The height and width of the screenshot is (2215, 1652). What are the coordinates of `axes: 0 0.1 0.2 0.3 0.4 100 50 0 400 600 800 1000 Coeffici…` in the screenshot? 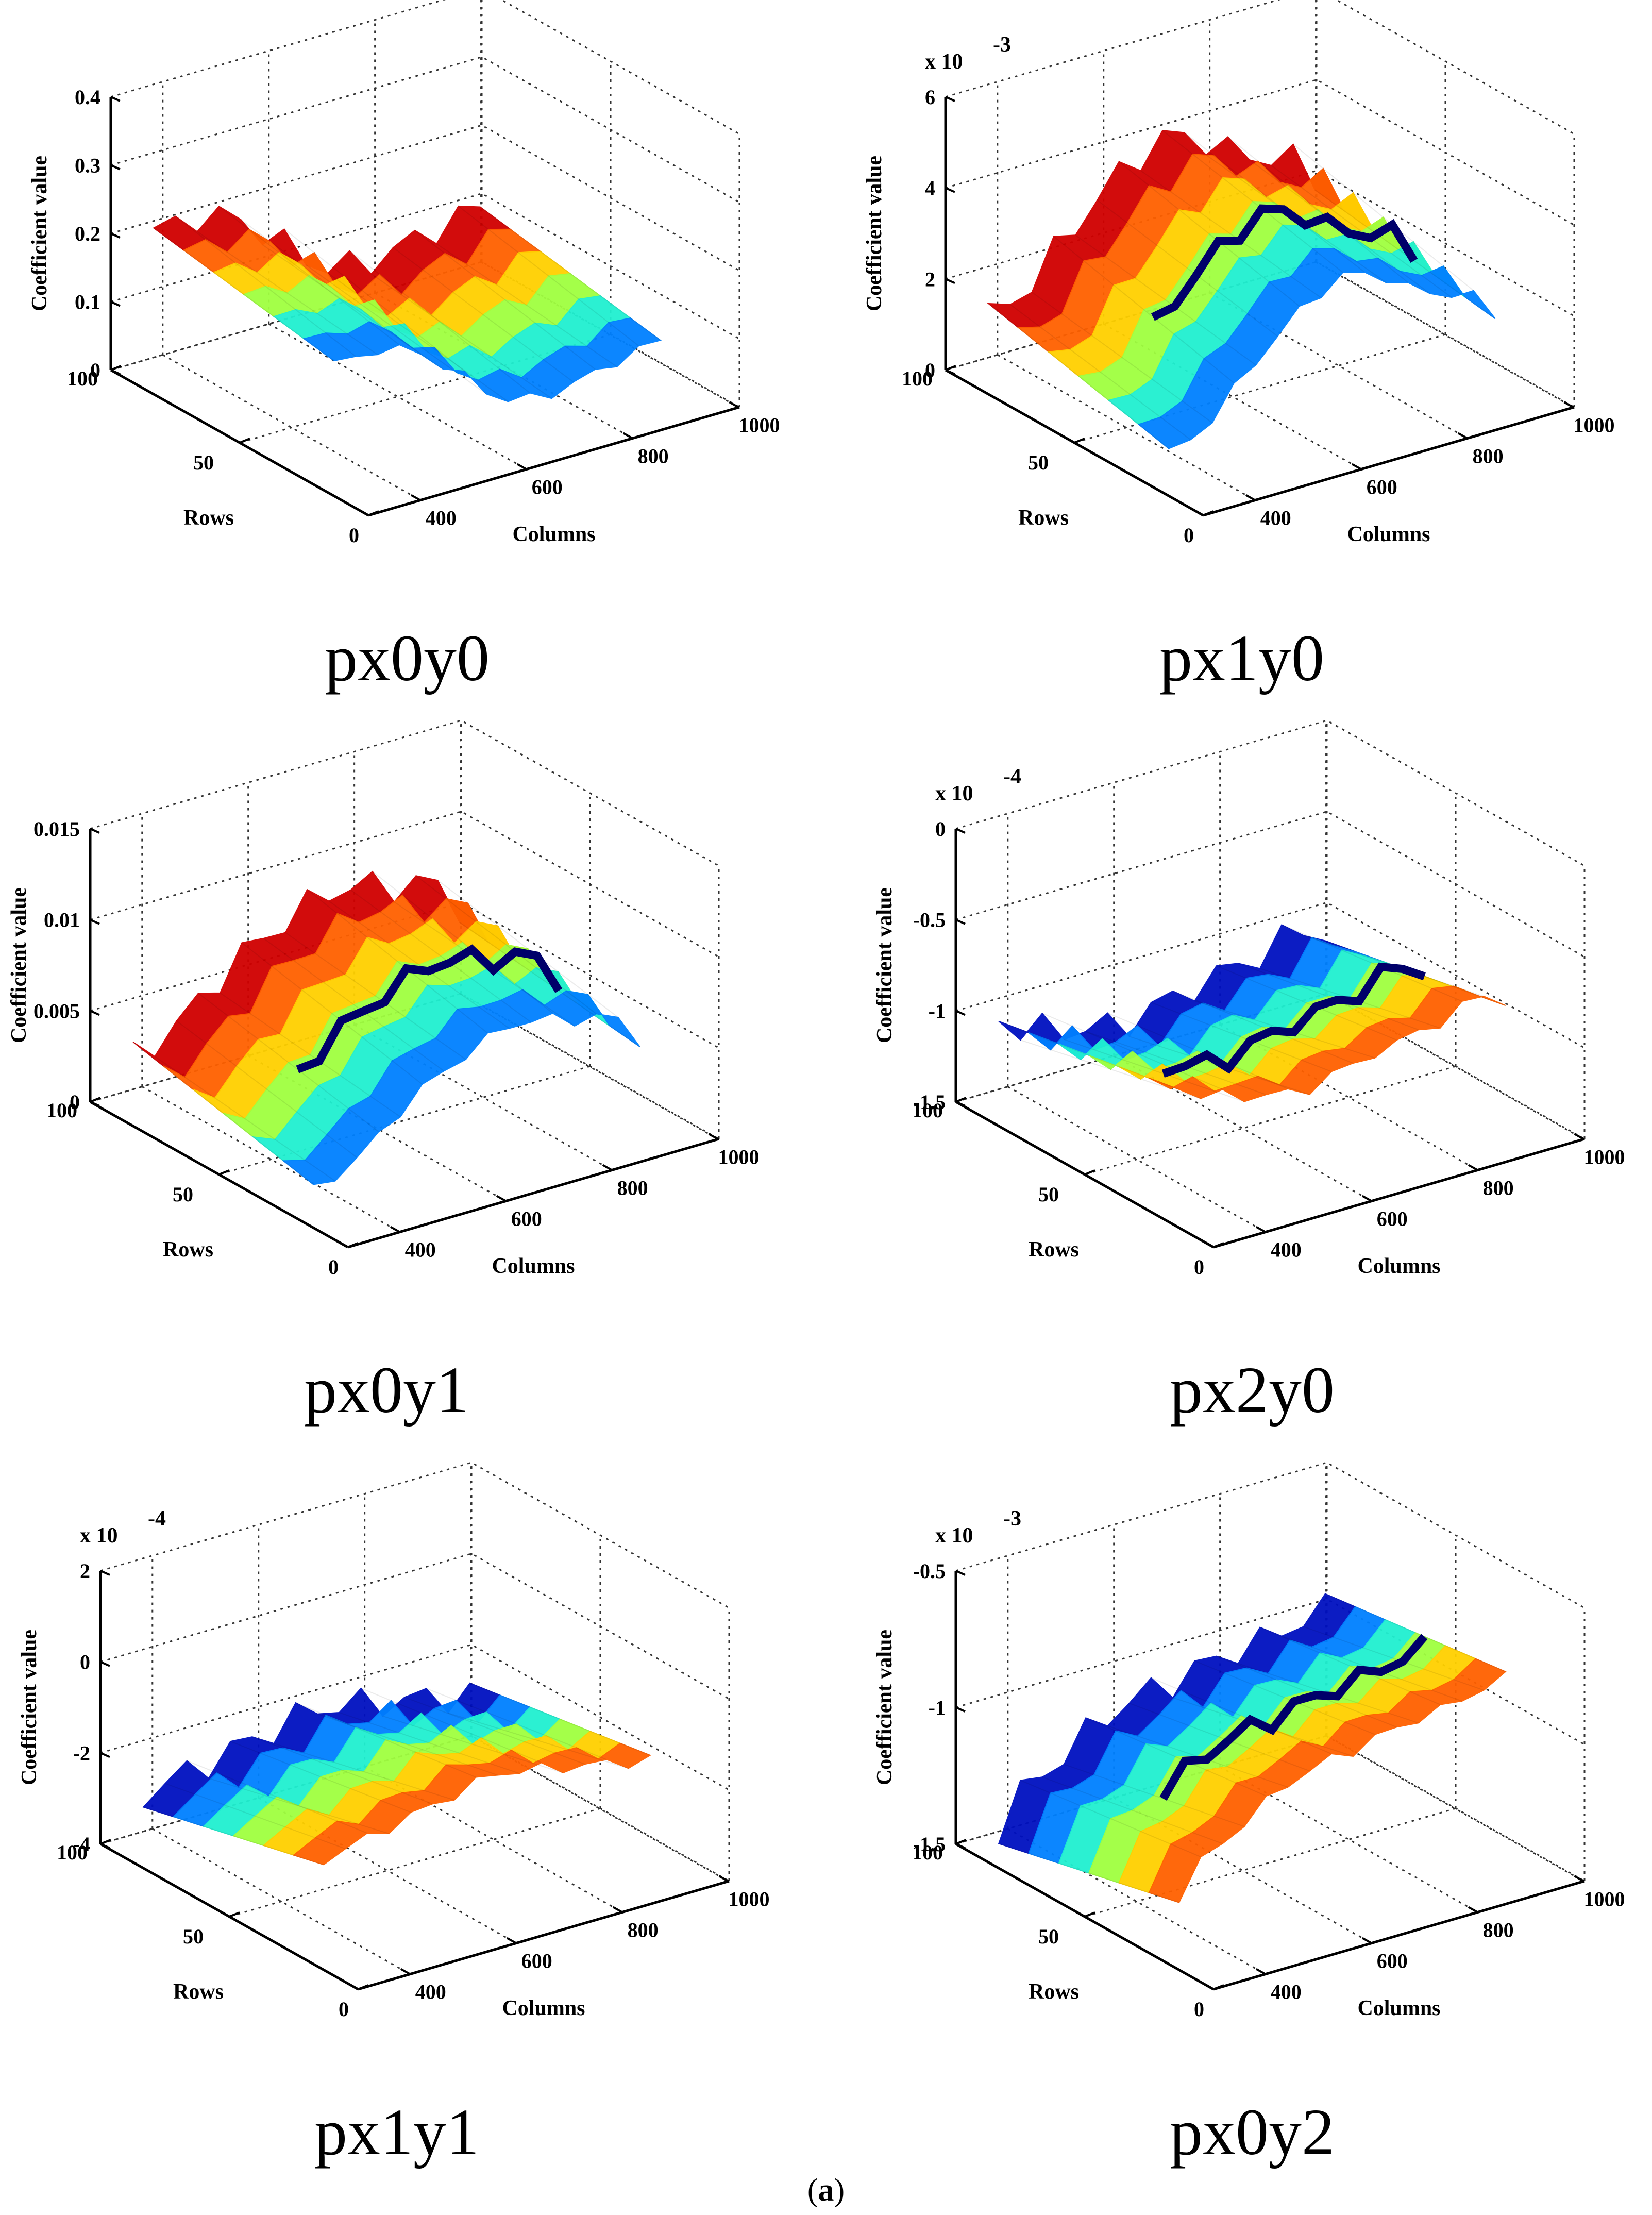 It's located at (404, 316).